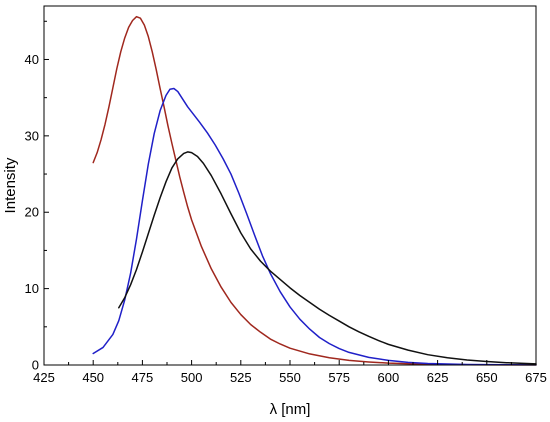 This screenshot has width=550, height=422. What do you see at coordinates (438, 377) in the screenshot?
I see `x-tick-label: 625` at bounding box center [438, 377].